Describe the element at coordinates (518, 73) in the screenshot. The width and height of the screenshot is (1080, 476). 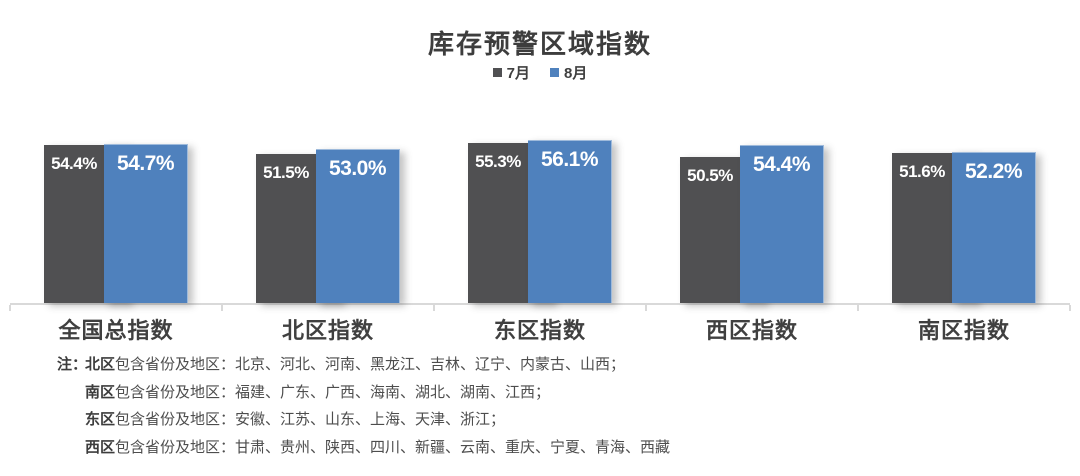
I see `legend-label-july: 7月` at that location.